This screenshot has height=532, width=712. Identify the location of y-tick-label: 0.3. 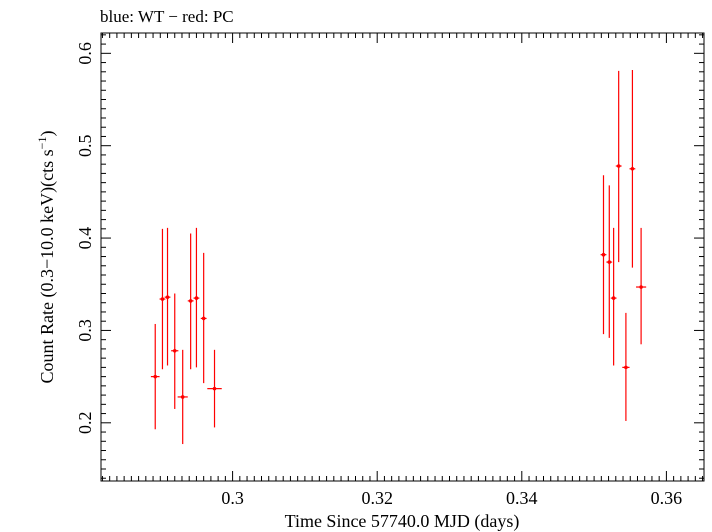
(85, 330).